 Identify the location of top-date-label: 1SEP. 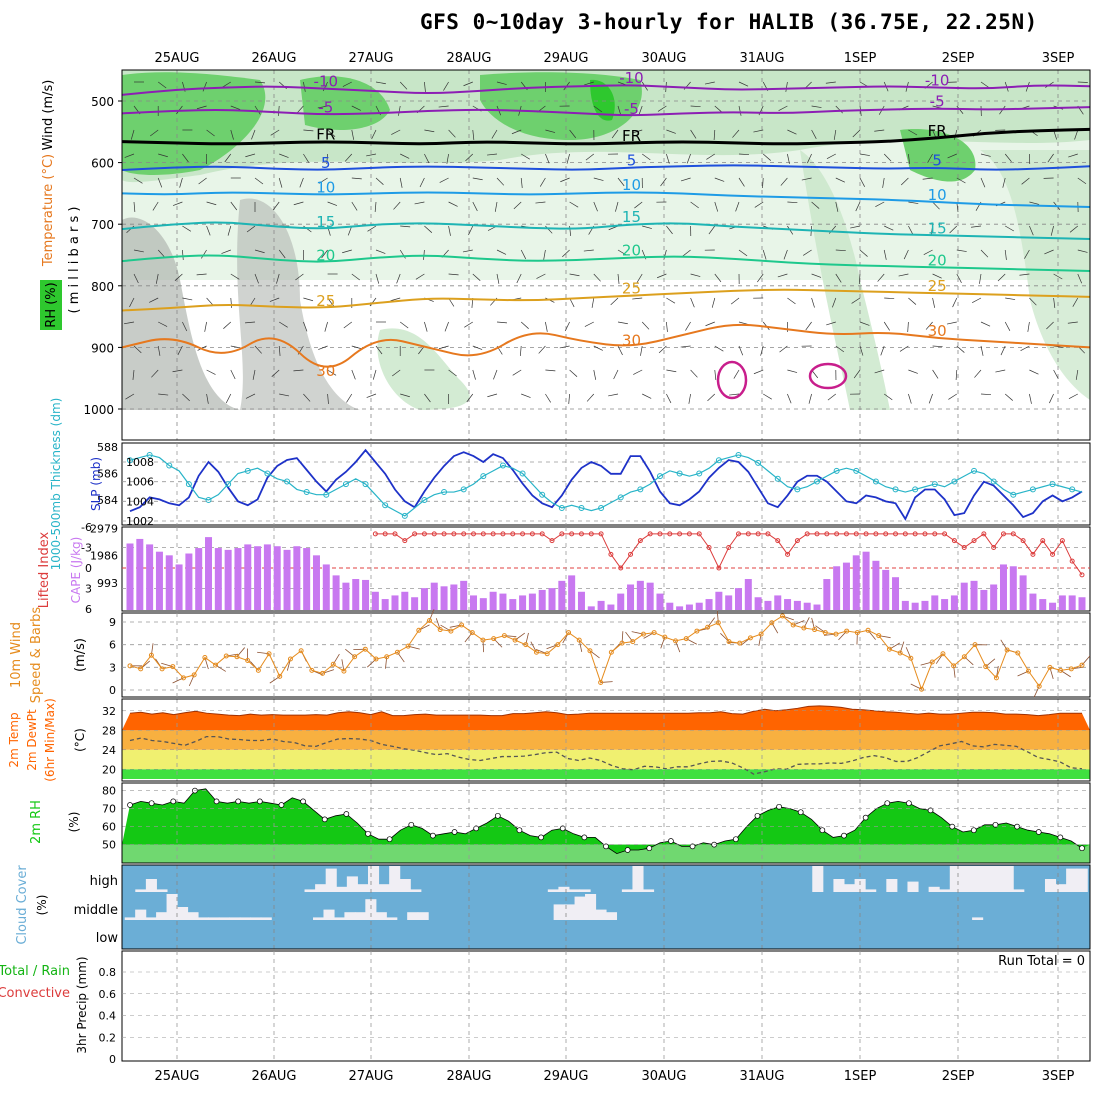
(860, 58).